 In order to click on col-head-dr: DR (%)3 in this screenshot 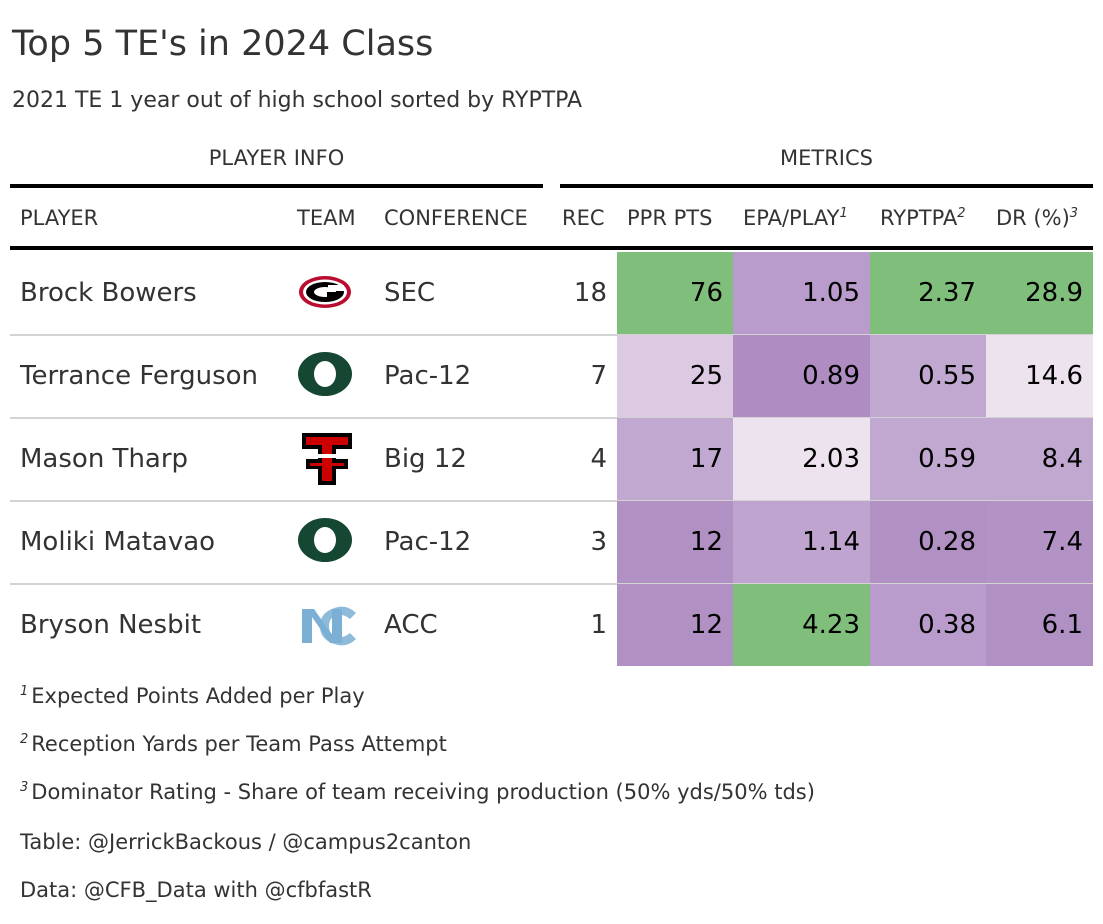, I will do `click(1037, 218)`.